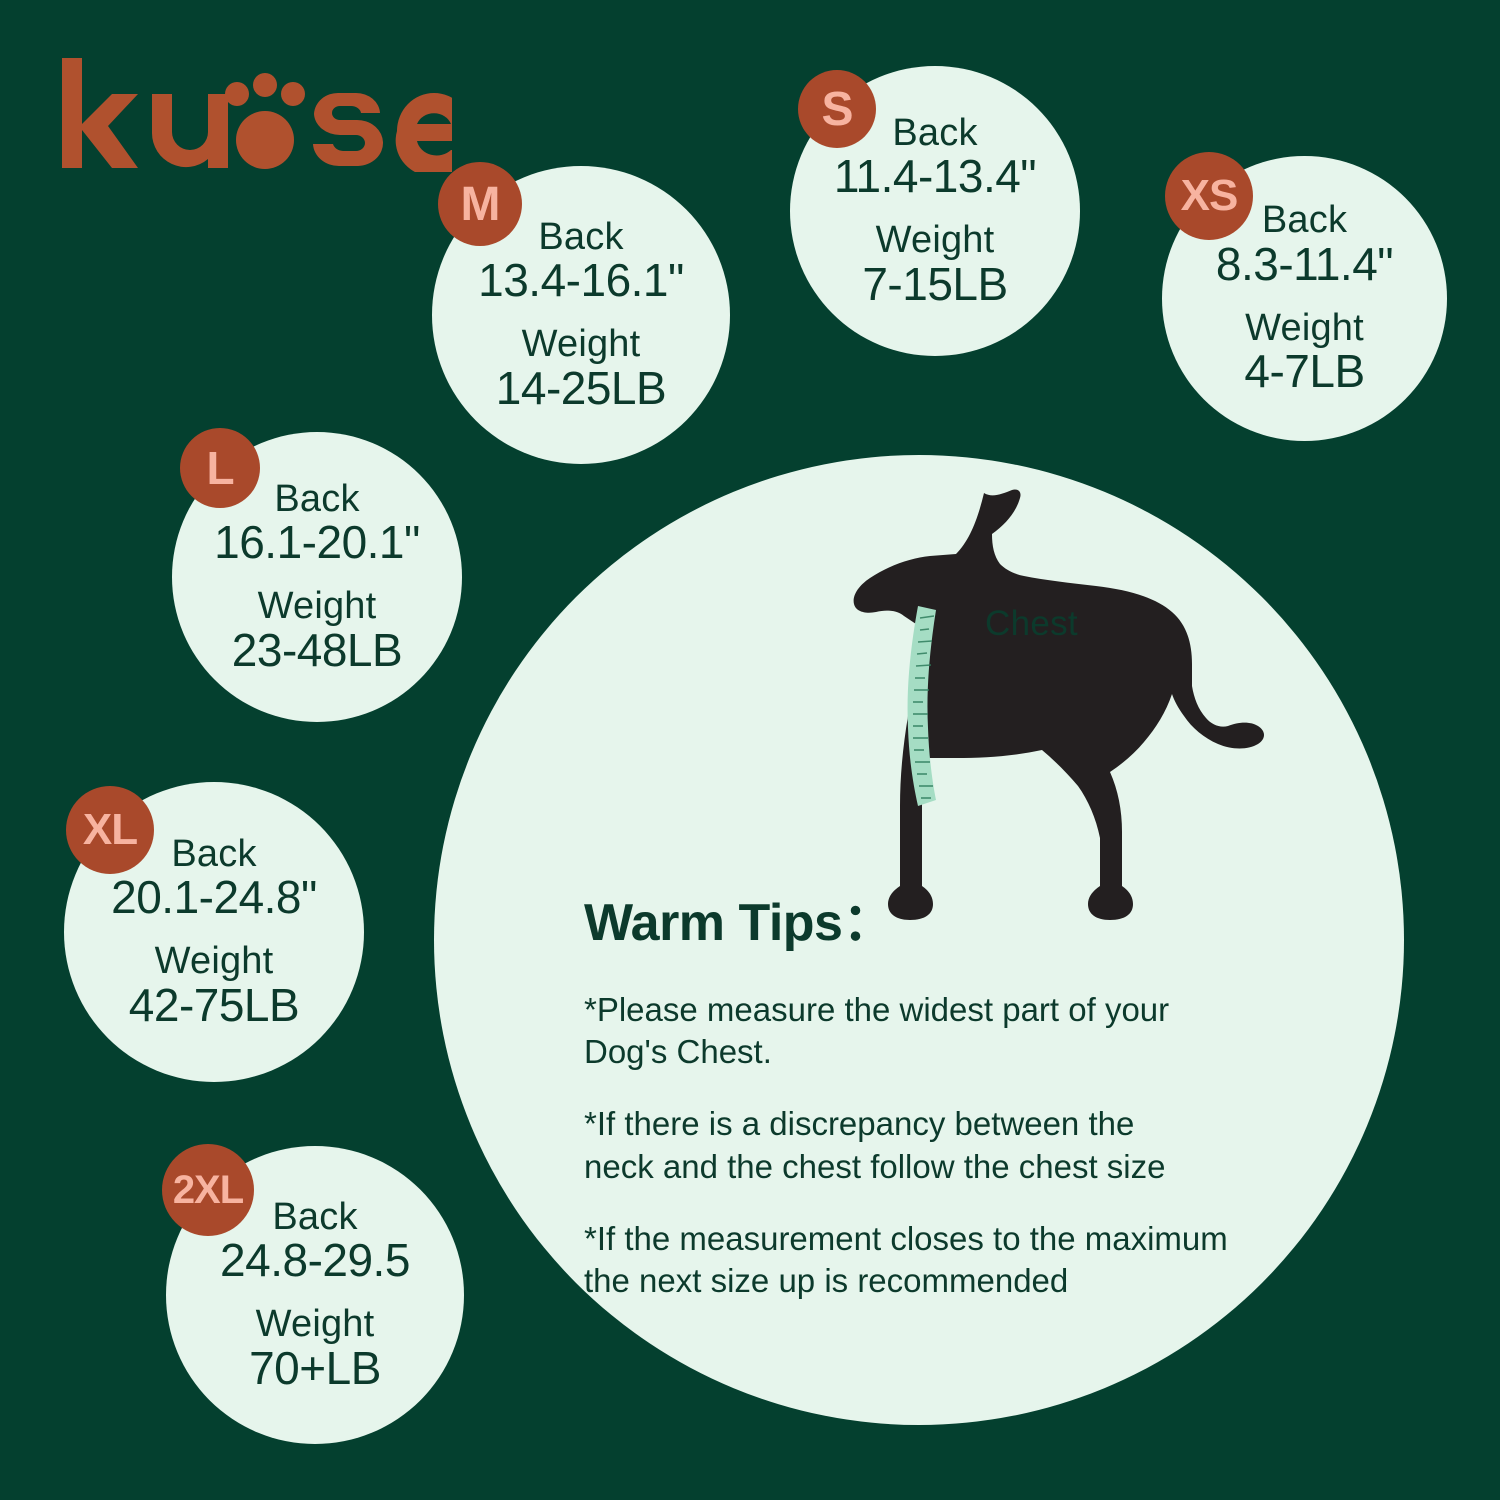 Image resolution: width=1500 pixels, height=1500 pixels. Describe the element at coordinates (265, 140) in the screenshot. I see `paw-pad-icon` at that location.